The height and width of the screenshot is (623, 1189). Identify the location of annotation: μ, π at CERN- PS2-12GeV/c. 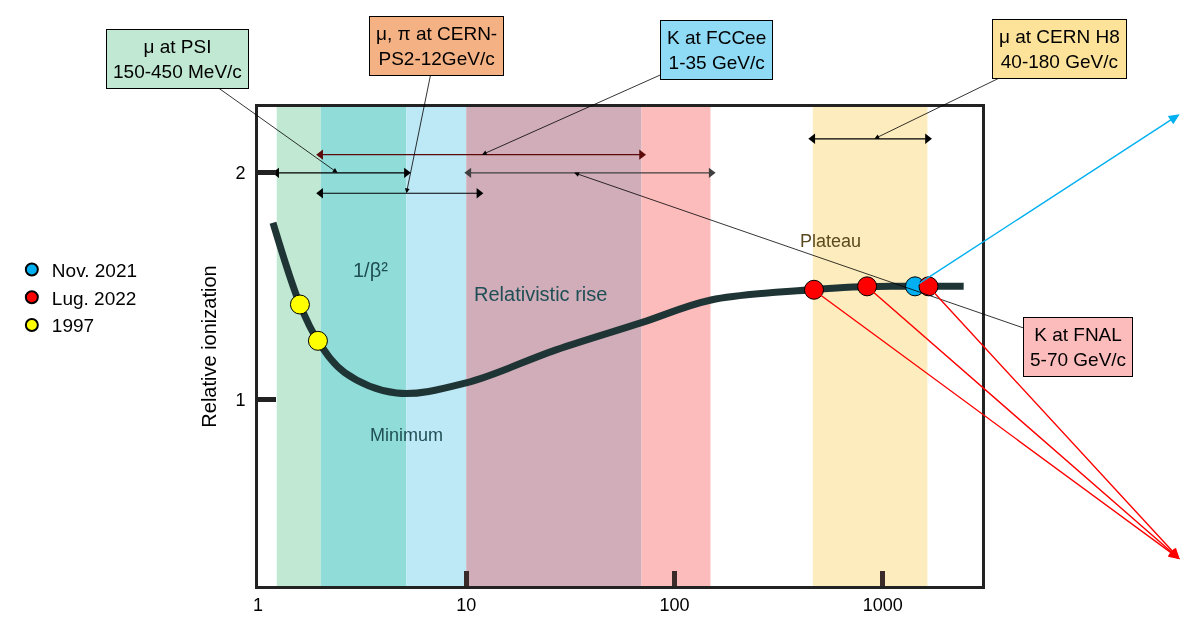
(437, 46).